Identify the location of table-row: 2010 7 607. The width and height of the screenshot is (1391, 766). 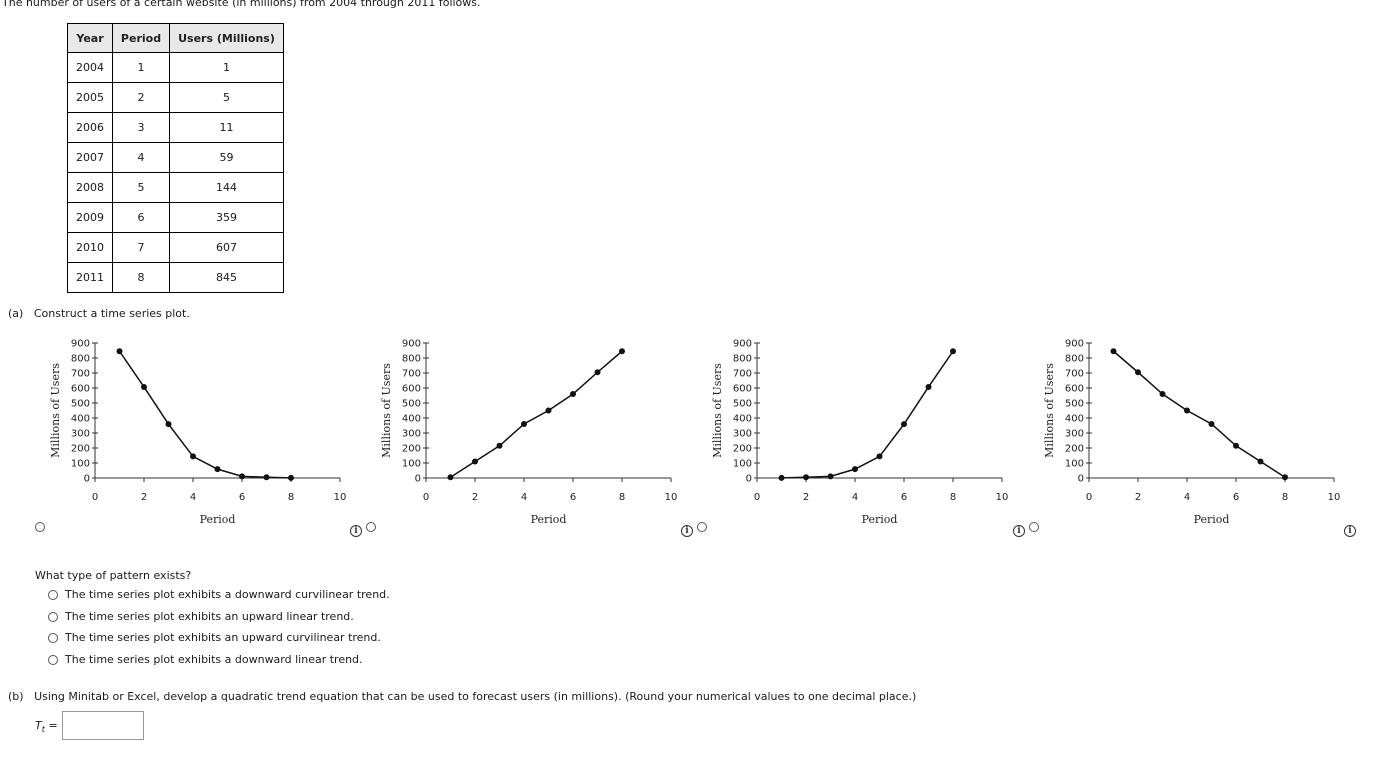
(175, 247).